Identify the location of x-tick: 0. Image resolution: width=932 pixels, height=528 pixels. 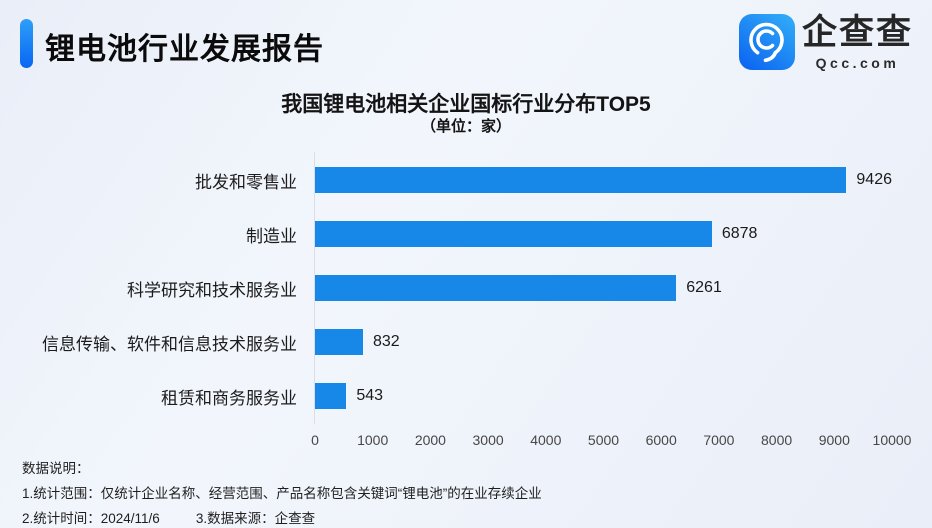
(315, 440).